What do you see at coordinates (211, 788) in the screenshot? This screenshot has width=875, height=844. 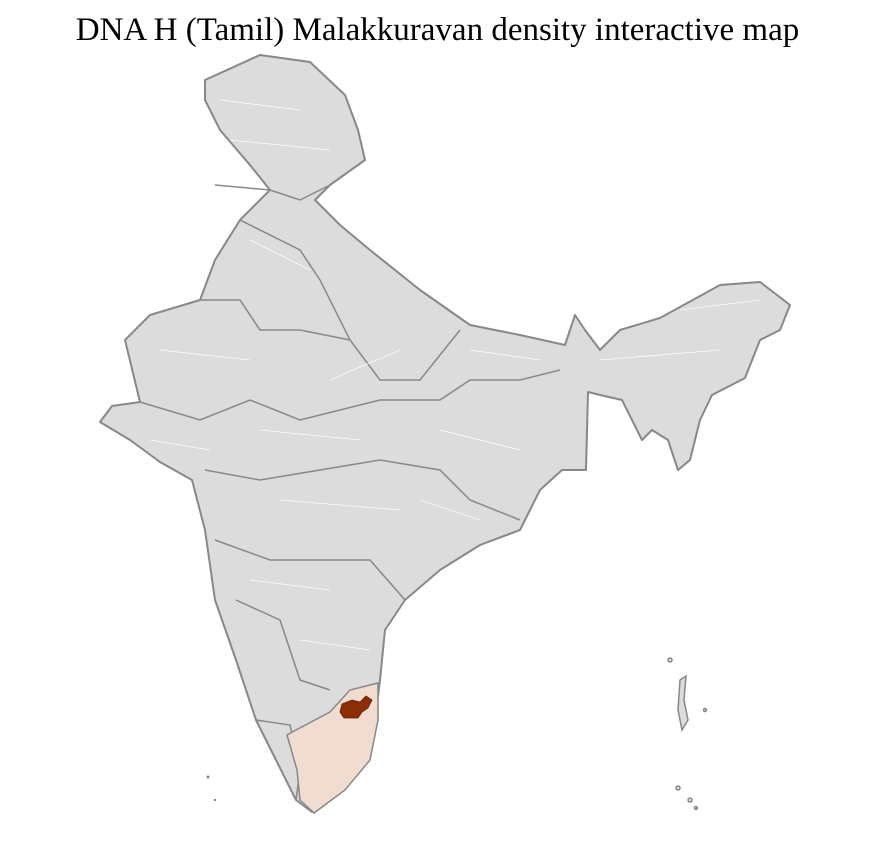 I see `lakshadweep-islands` at bounding box center [211, 788].